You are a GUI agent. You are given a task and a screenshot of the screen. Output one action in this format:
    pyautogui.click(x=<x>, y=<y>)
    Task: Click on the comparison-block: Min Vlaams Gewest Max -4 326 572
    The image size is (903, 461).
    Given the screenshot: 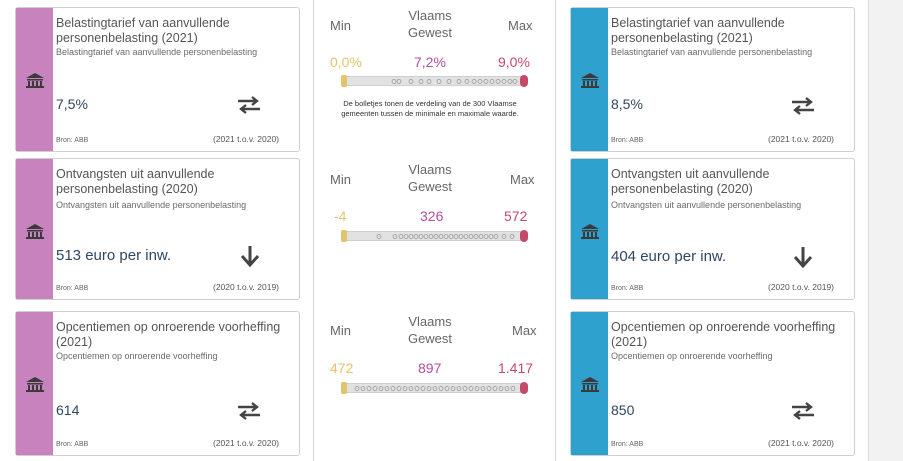 What is the action you would take?
    pyautogui.click(x=432, y=230)
    